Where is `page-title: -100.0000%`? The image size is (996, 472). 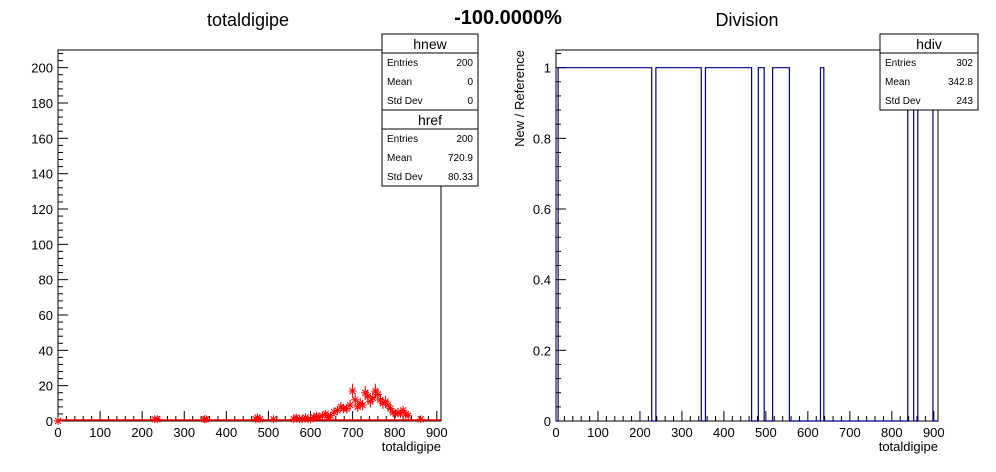
page-title: -100.0000% is located at coordinates (508, 18).